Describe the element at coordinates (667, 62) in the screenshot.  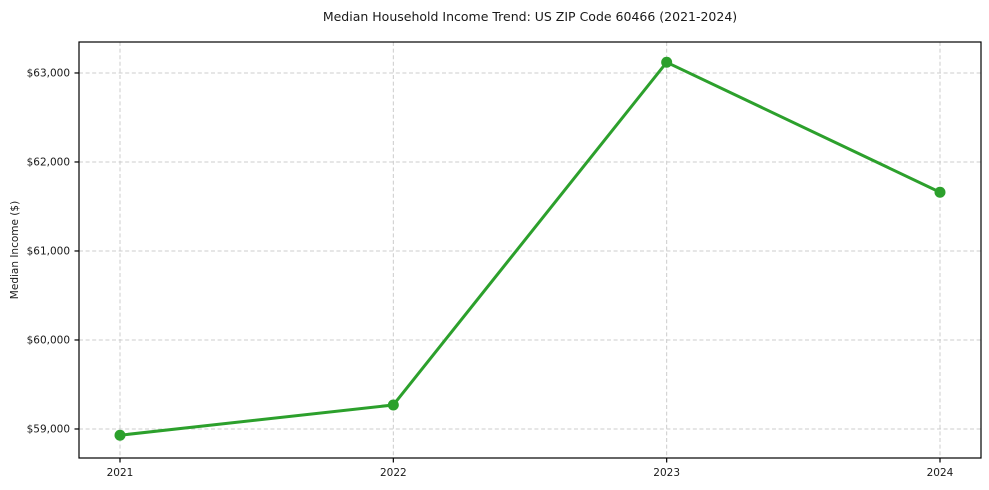
I see `data-point-2023` at that location.